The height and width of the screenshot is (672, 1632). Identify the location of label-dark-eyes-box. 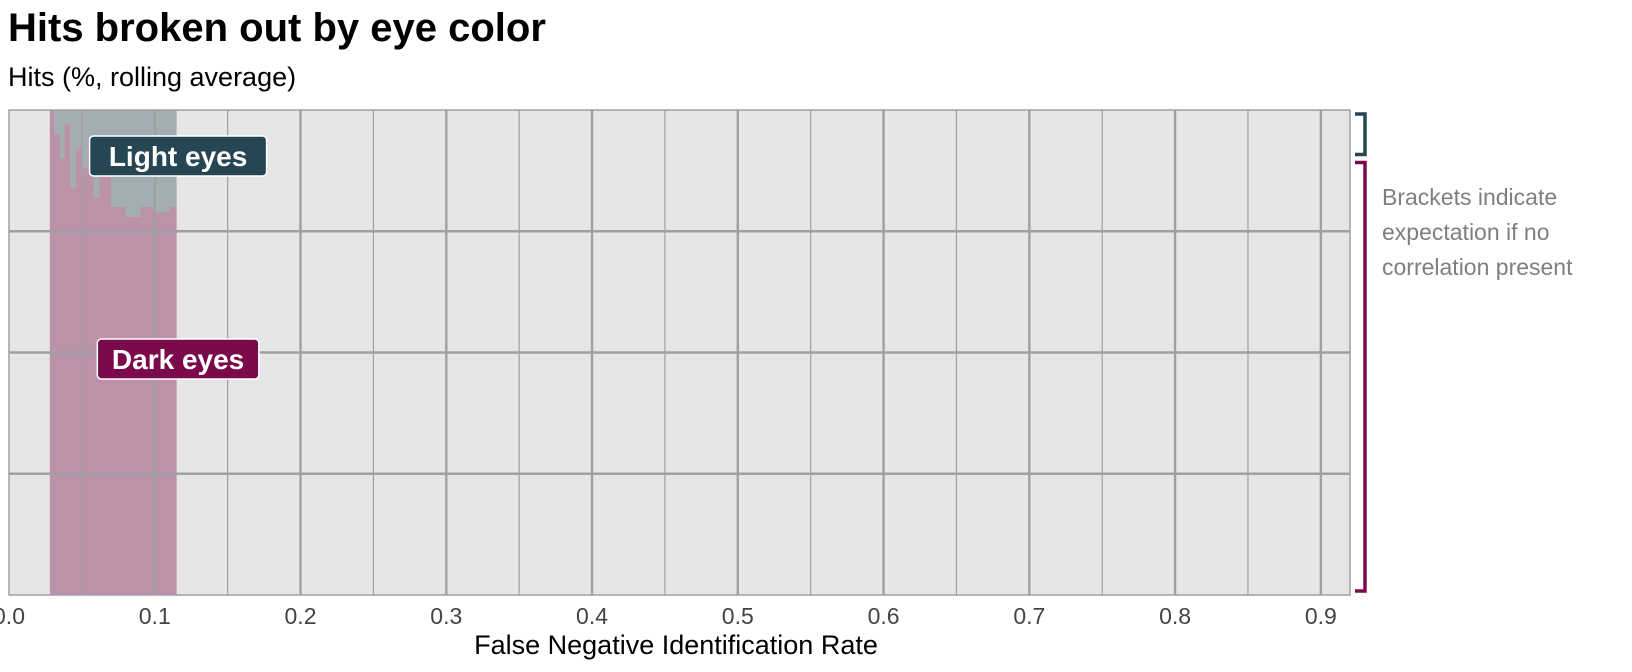
(178, 359).